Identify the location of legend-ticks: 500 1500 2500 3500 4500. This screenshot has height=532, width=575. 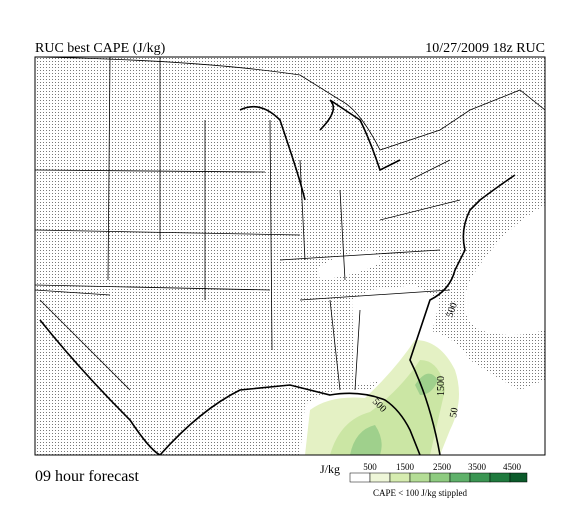
(442, 467).